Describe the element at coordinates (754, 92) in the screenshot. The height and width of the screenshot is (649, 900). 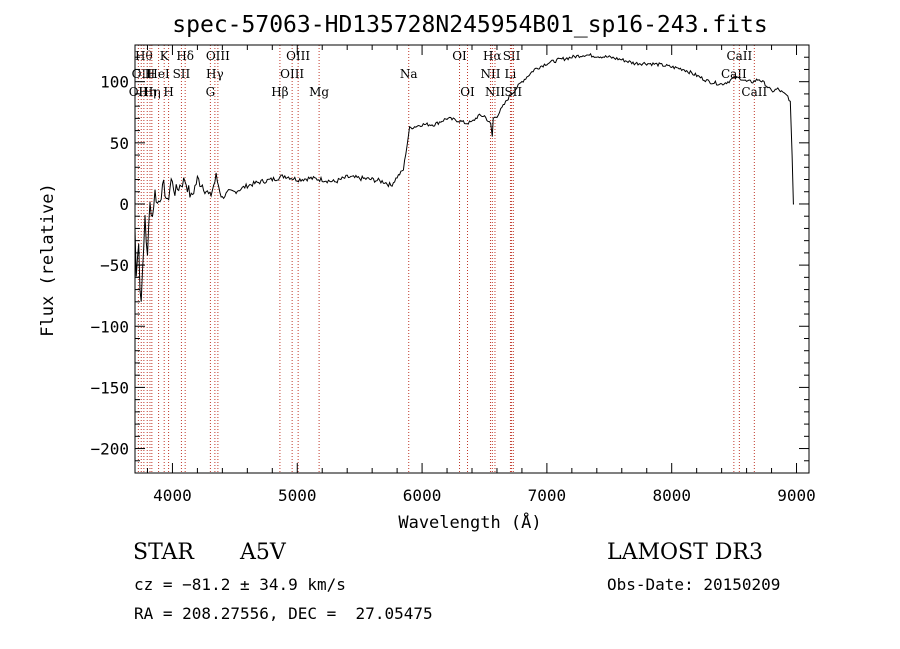
I see `line-marker-label-29: CaII` at that location.